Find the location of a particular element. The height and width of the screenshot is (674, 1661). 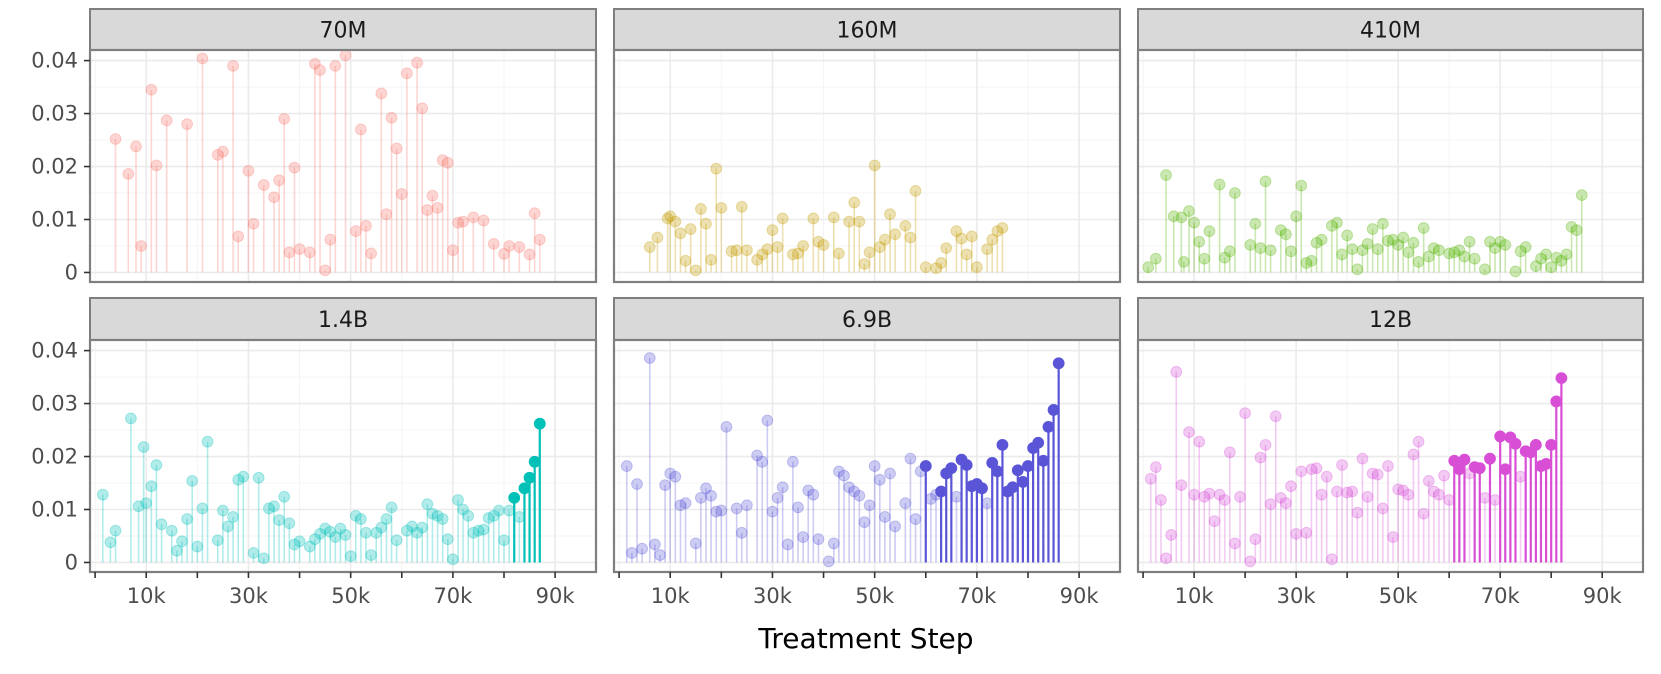

facet-strip-label: 160M is located at coordinates (867, 31).